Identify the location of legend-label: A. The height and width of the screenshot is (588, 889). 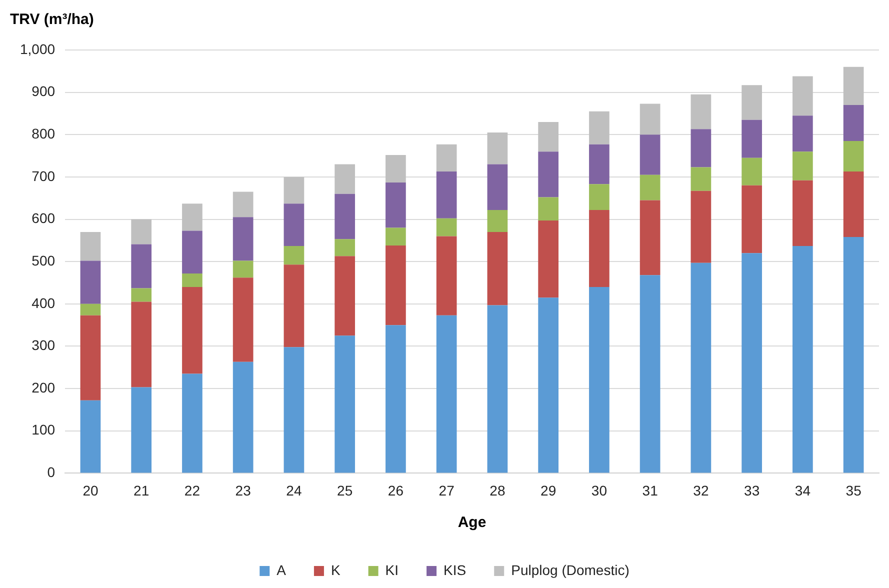
(281, 570).